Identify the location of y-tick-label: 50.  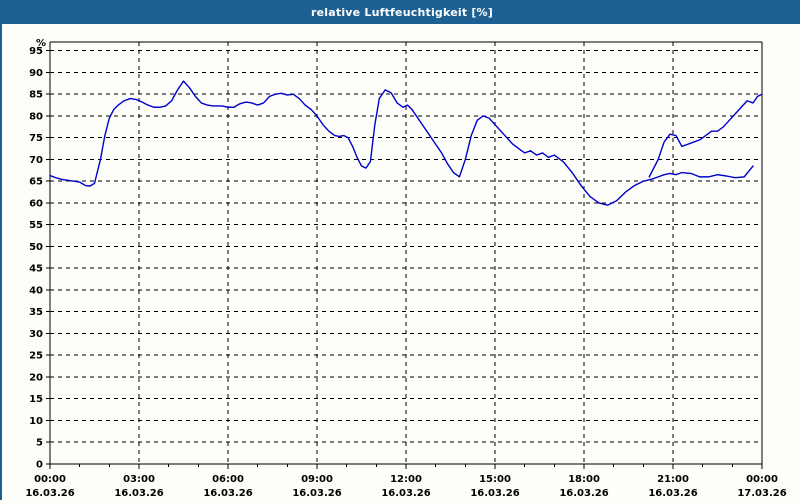
(36, 247).